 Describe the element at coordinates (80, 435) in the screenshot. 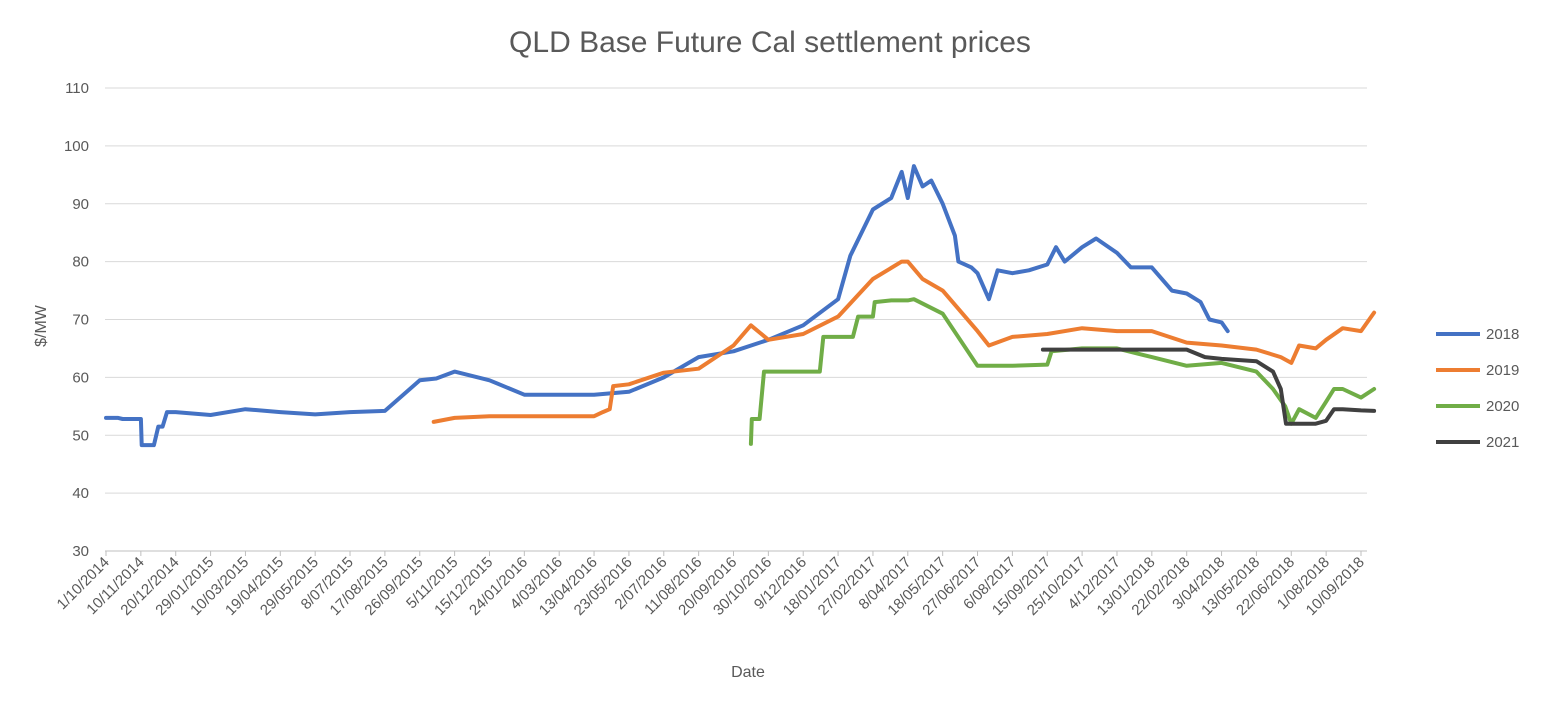

I see `y-tick-label: 50` at that location.